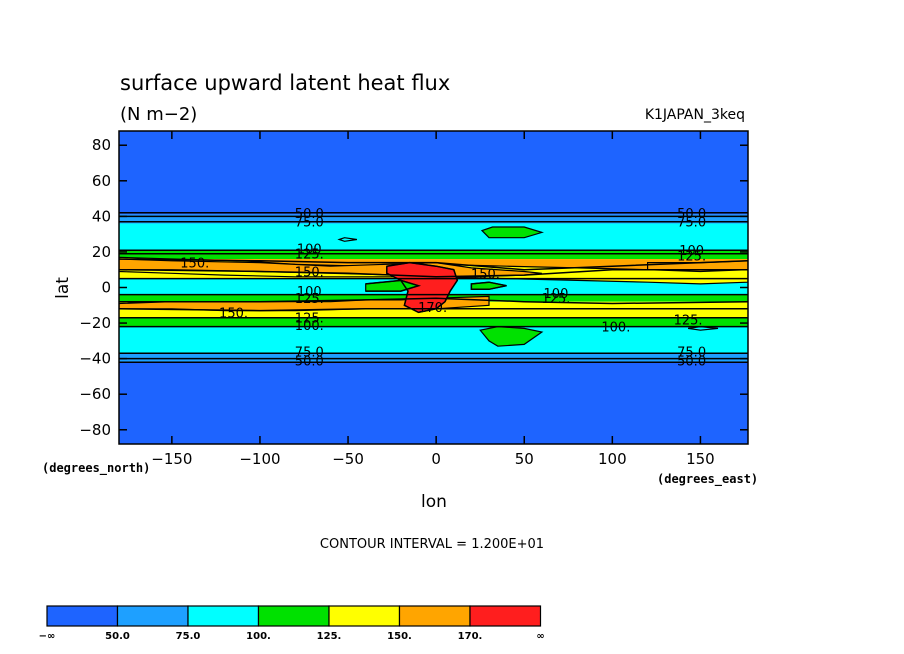 The height and width of the screenshot is (654, 904). Describe the element at coordinates (285, 83) in the screenshot. I see `chart-title: surface upward latent heat flux` at that location.